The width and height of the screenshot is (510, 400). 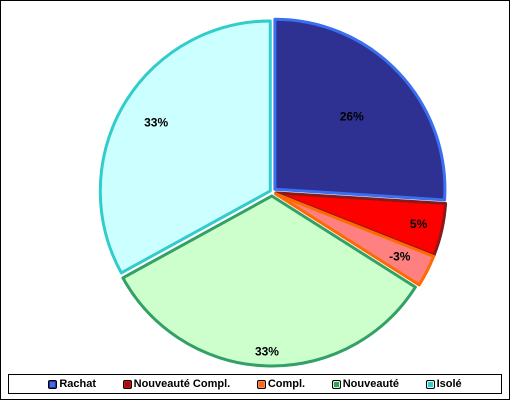 What do you see at coordinates (77, 384) in the screenshot?
I see `legend-label-rachat: Rachat` at bounding box center [77, 384].